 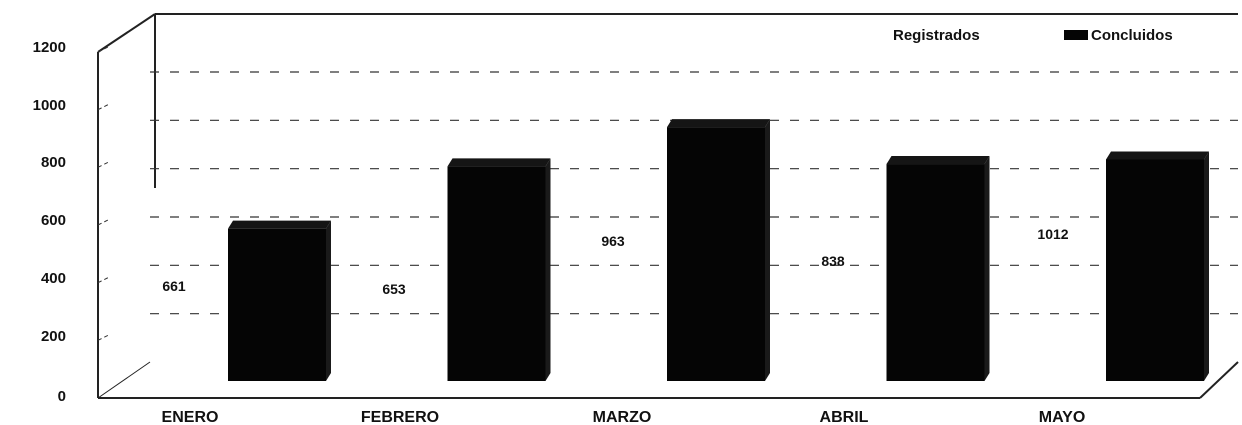 I want to click on x-axis-categories: ENERO FEBRERO MARZO ABRIL MAYO, so click(x=624, y=417).